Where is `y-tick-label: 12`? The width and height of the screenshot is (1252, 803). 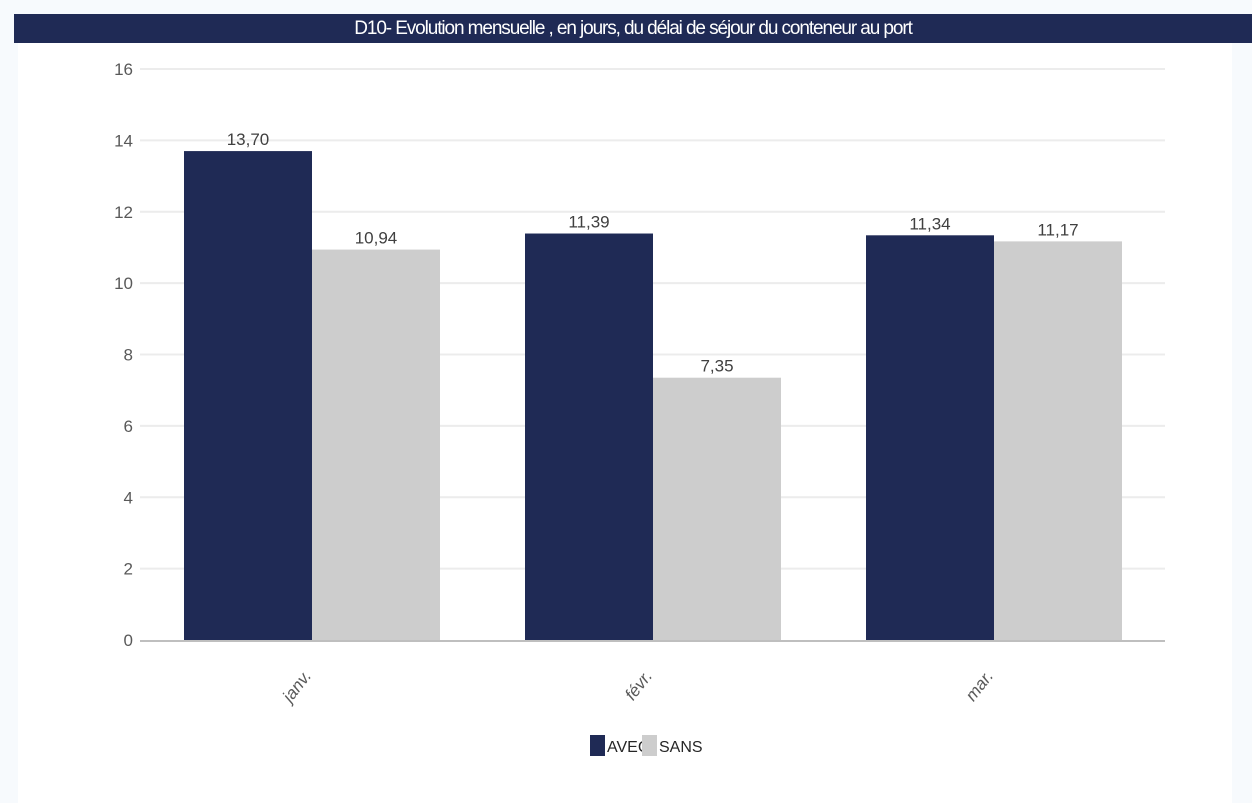 y-tick-label: 12 is located at coordinates (123, 212).